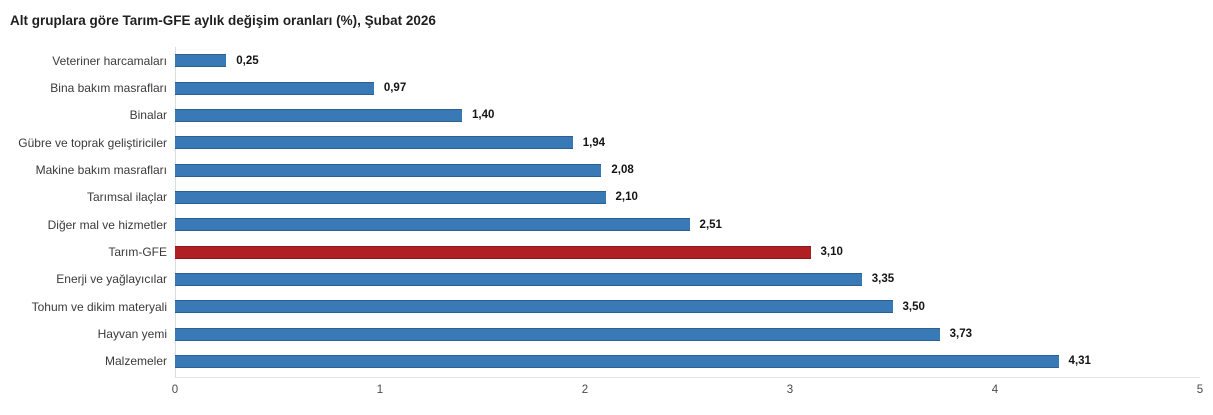 Image resolution: width=1213 pixels, height=415 pixels. Describe the element at coordinates (132, 334) in the screenshot. I see `category-label: Hayvan yemi` at that location.